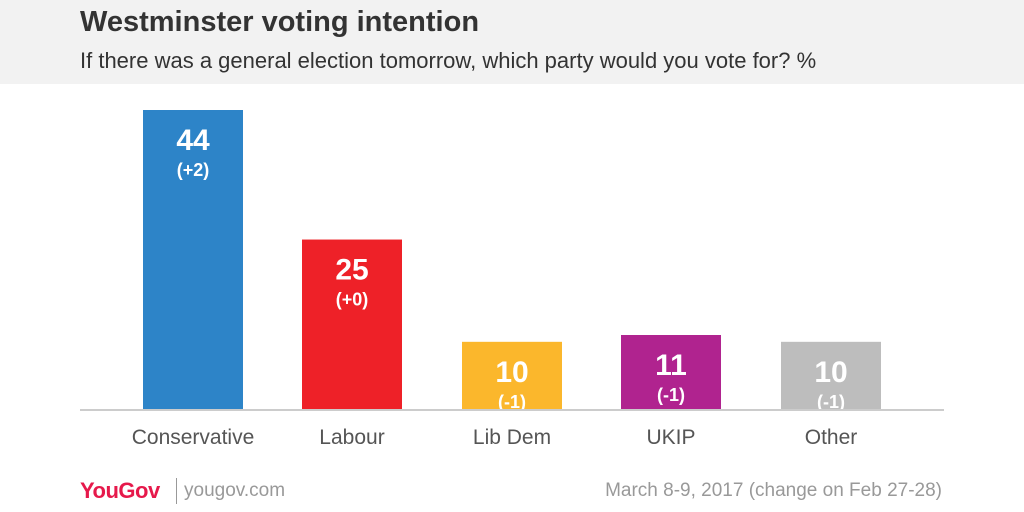  What do you see at coordinates (352, 300) in the screenshot?
I see `bar-change-label: (+0)` at bounding box center [352, 300].